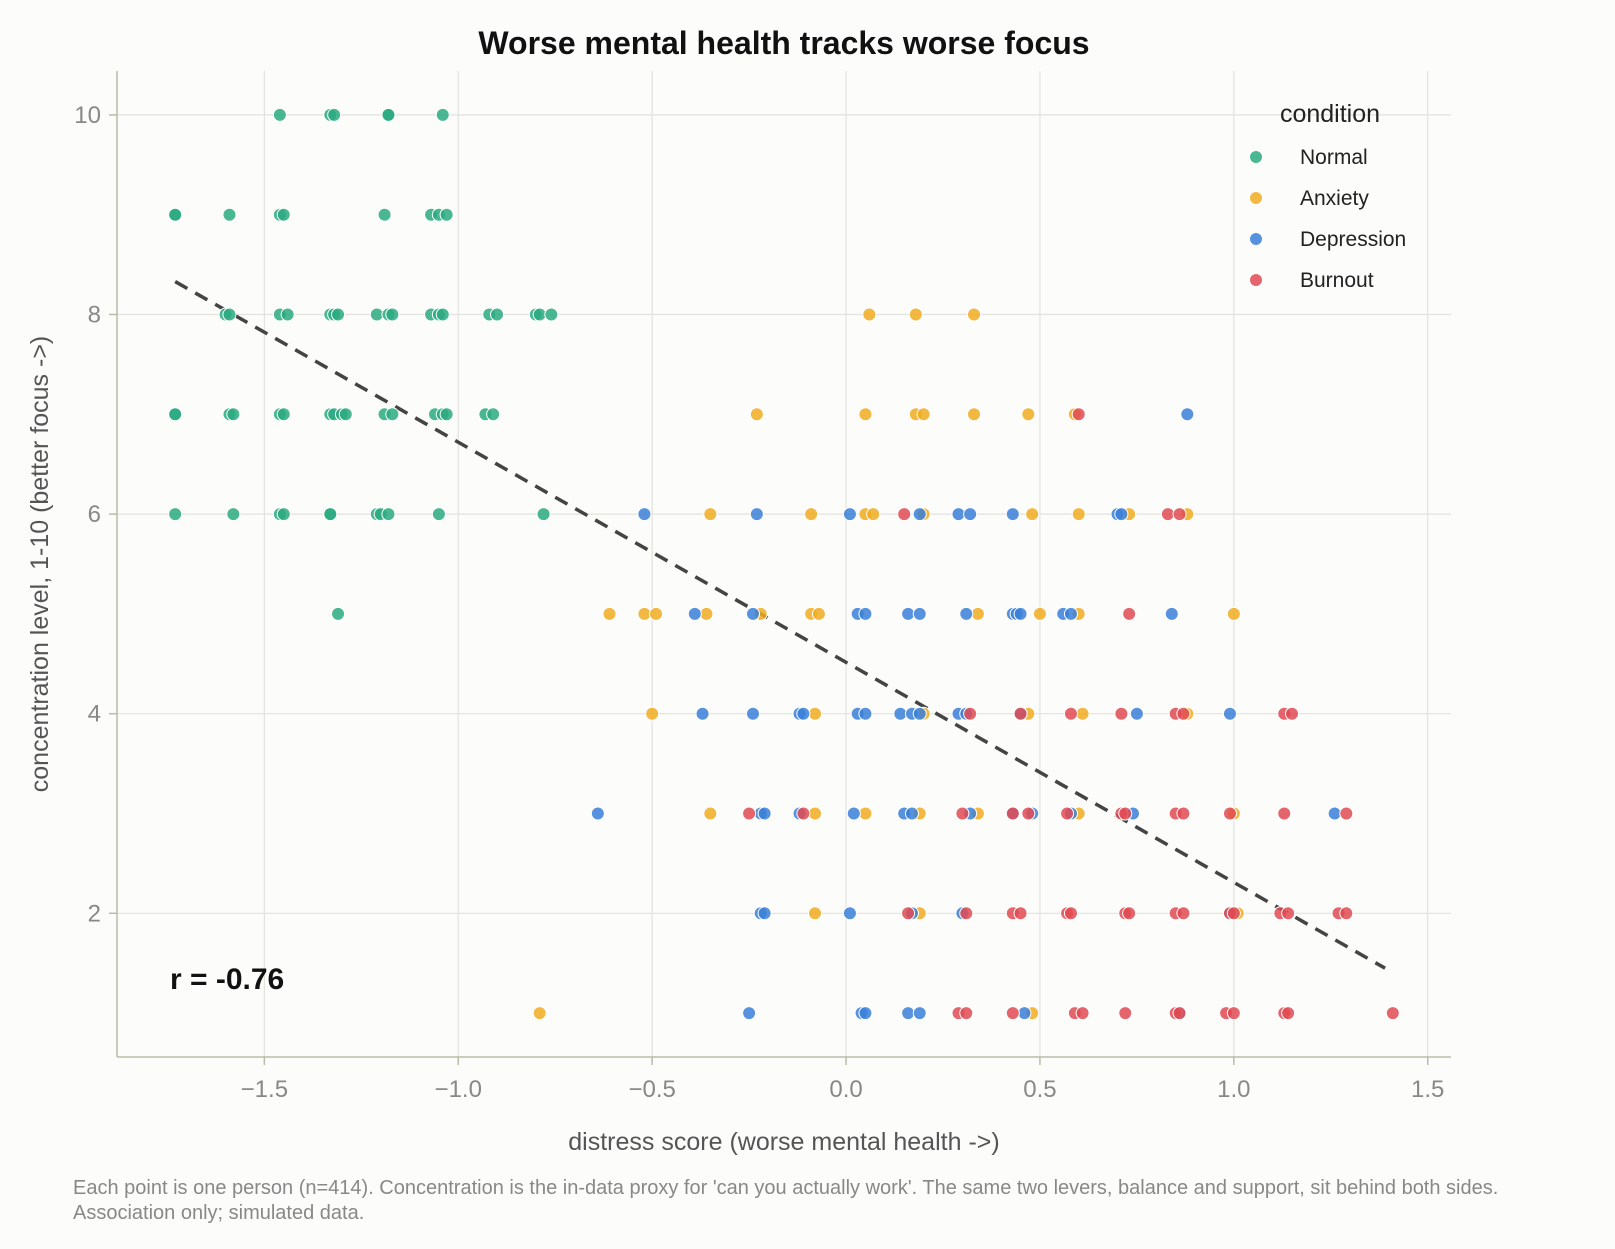  Describe the element at coordinates (87, 115) in the screenshot. I see `y-tick-label: 10` at that location.